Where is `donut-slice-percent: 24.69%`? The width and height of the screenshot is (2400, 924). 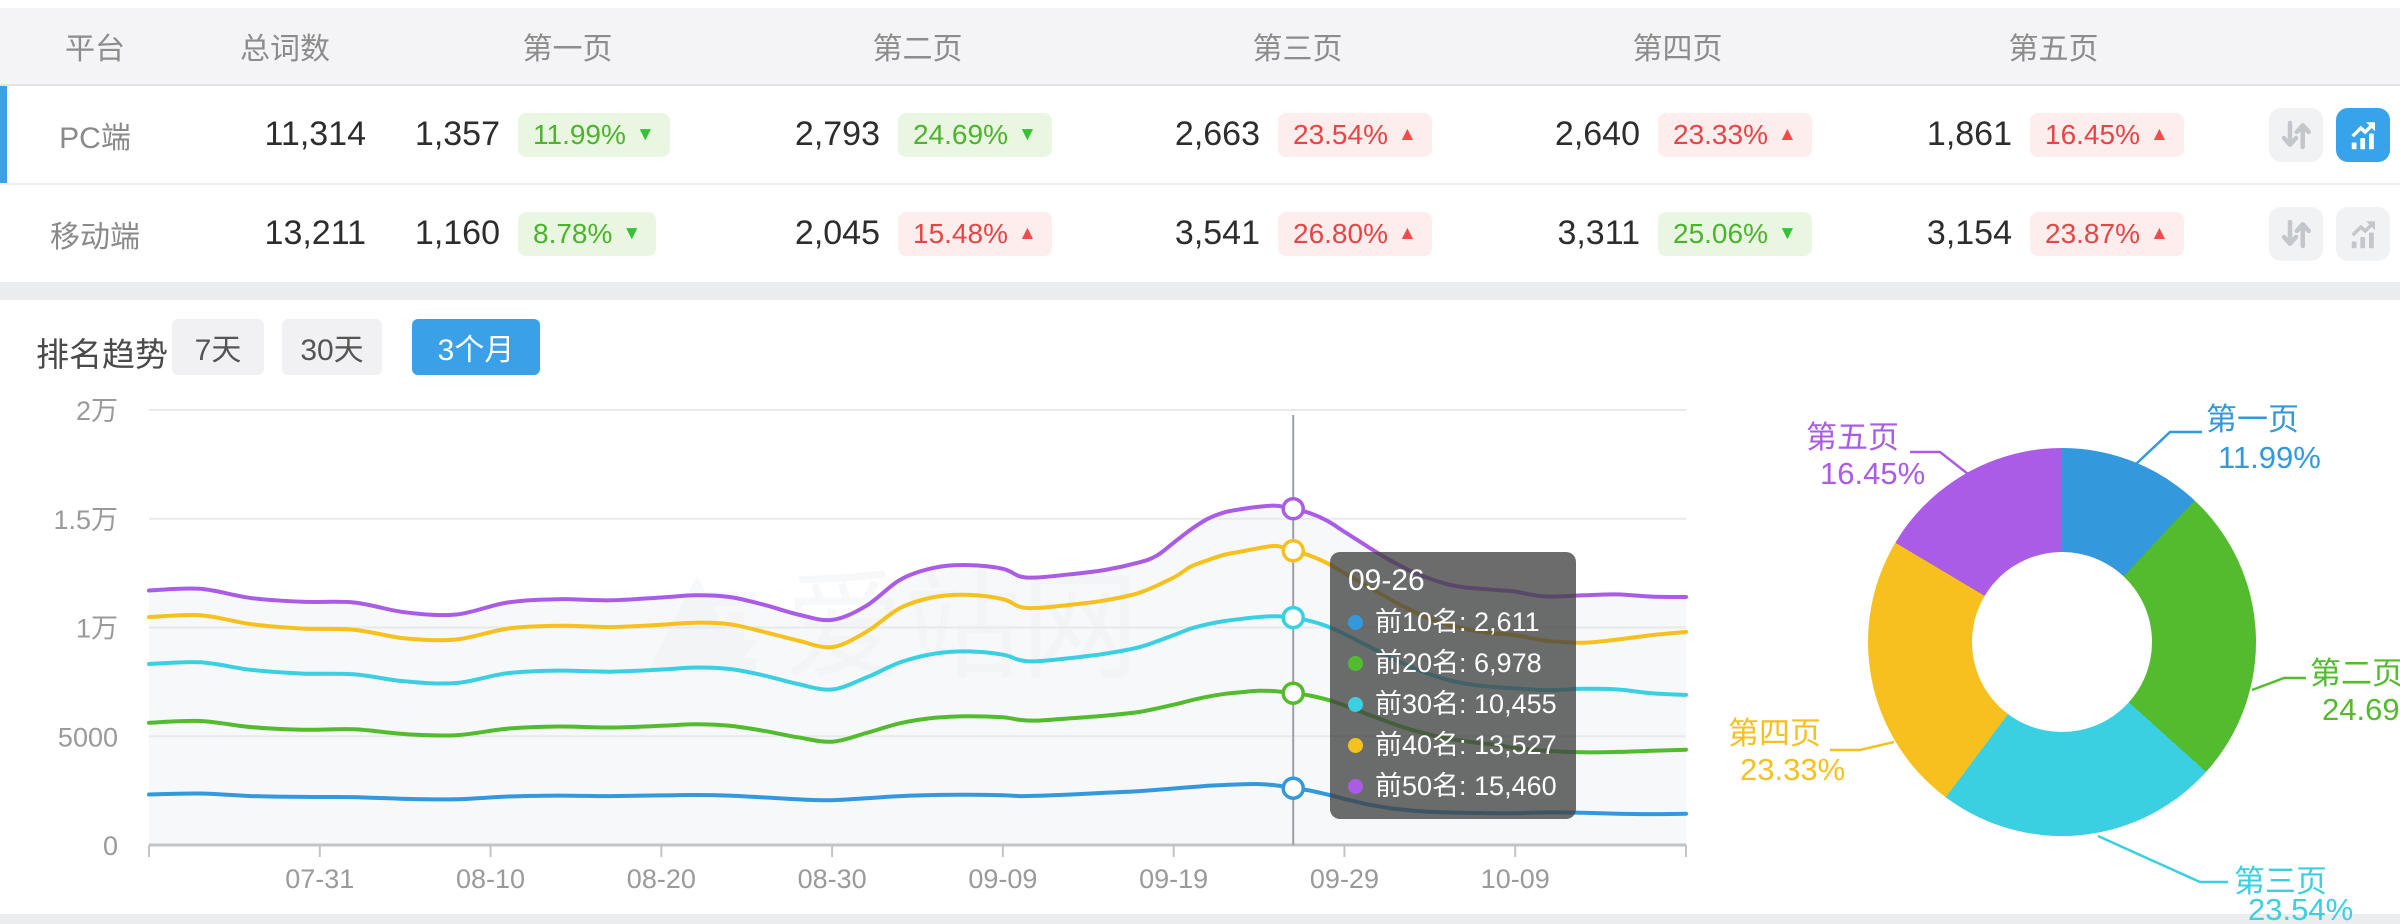
donut-slice-percent: 24.69% is located at coordinates (2361, 709).